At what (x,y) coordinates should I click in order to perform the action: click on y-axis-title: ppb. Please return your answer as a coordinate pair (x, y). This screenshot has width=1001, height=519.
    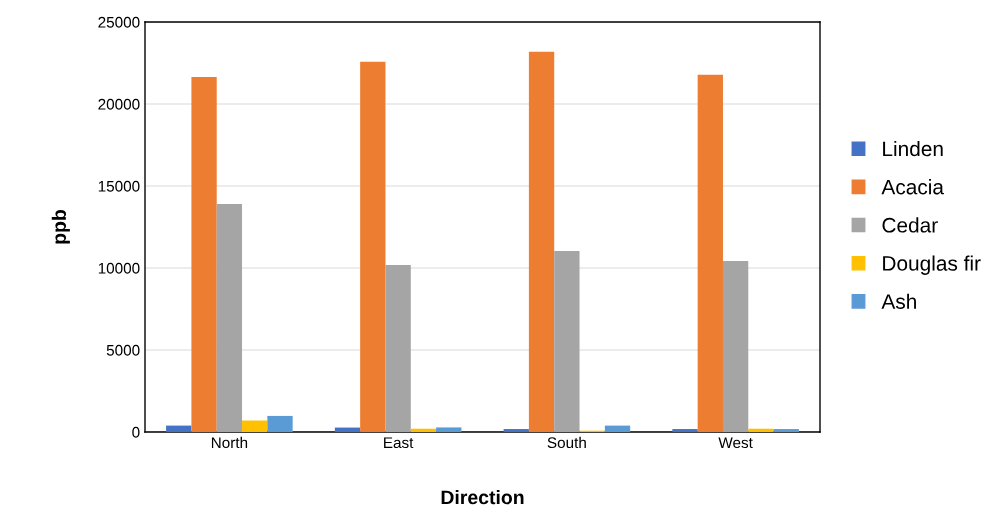
    Looking at the image, I should click on (60, 226).